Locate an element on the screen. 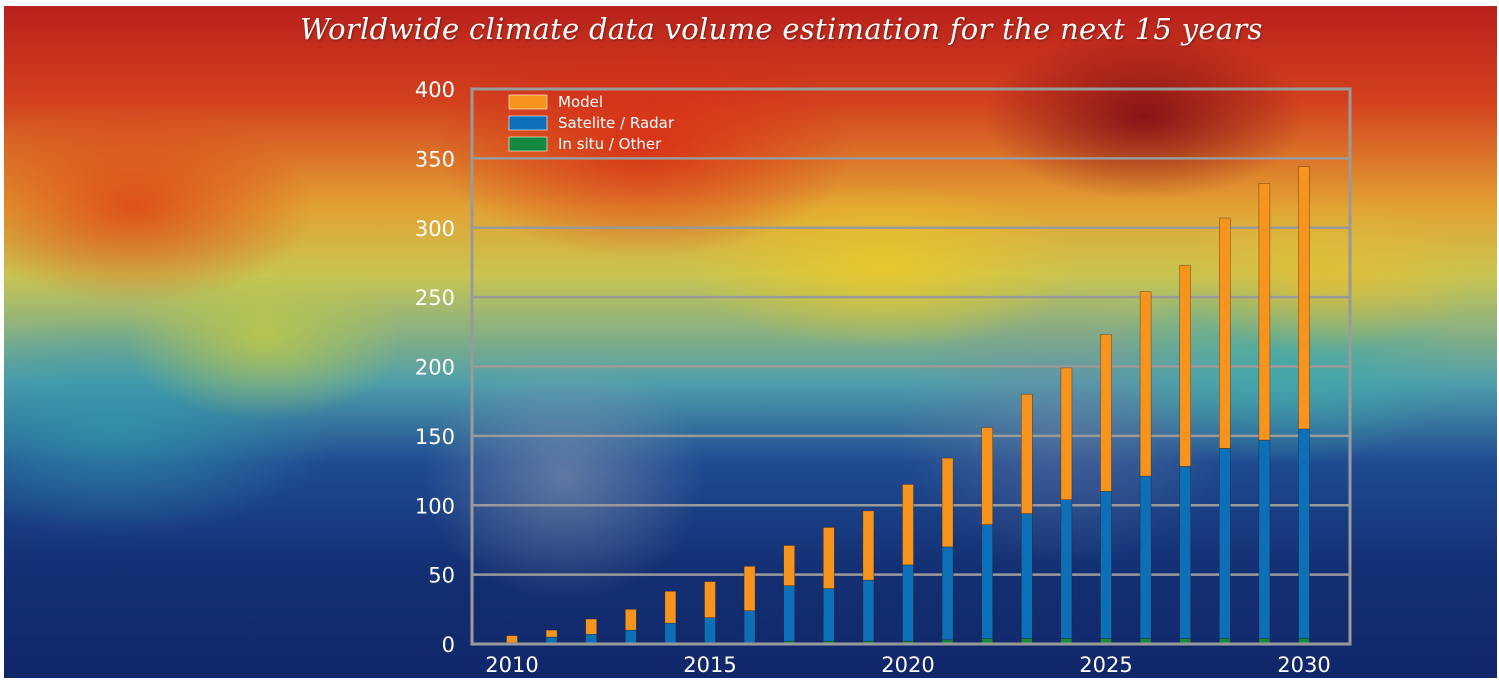 This screenshot has width=1499, height=682. legend-label-satellite: Satelite / Radar is located at coordinates (616, 123).